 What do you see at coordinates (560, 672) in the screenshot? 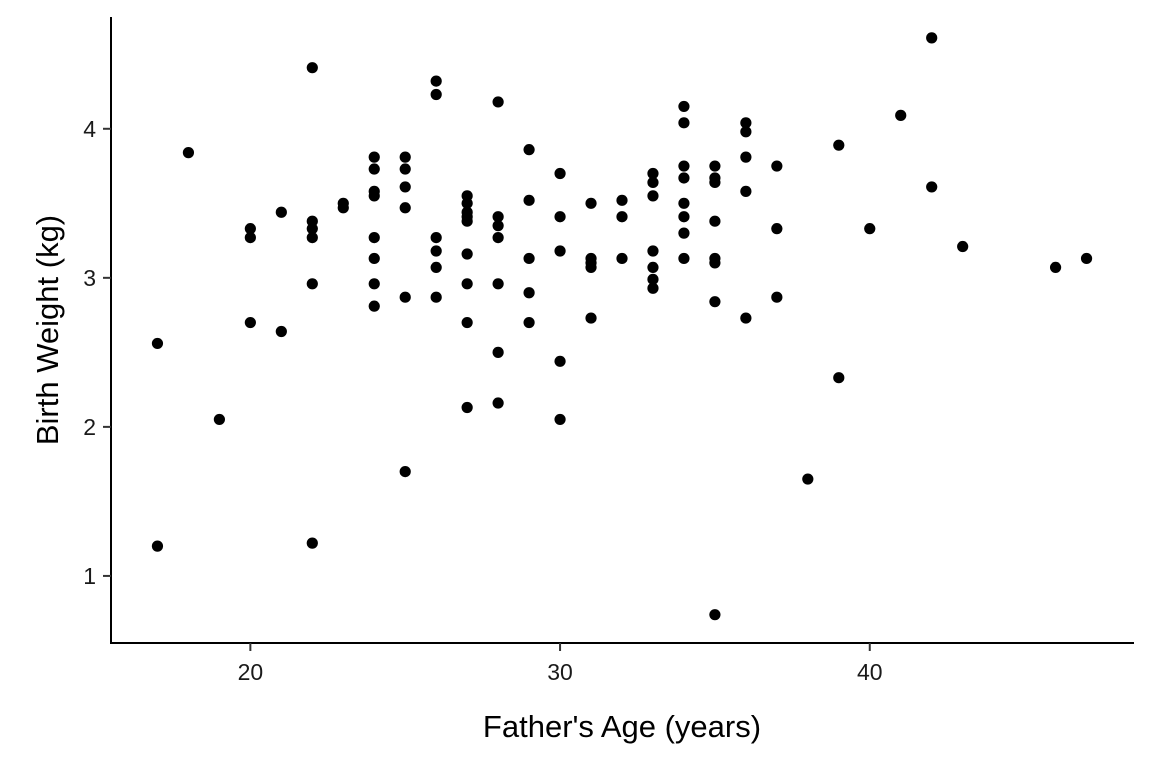
I see `x-tick-label: 30` at bounding box center [560, 672].